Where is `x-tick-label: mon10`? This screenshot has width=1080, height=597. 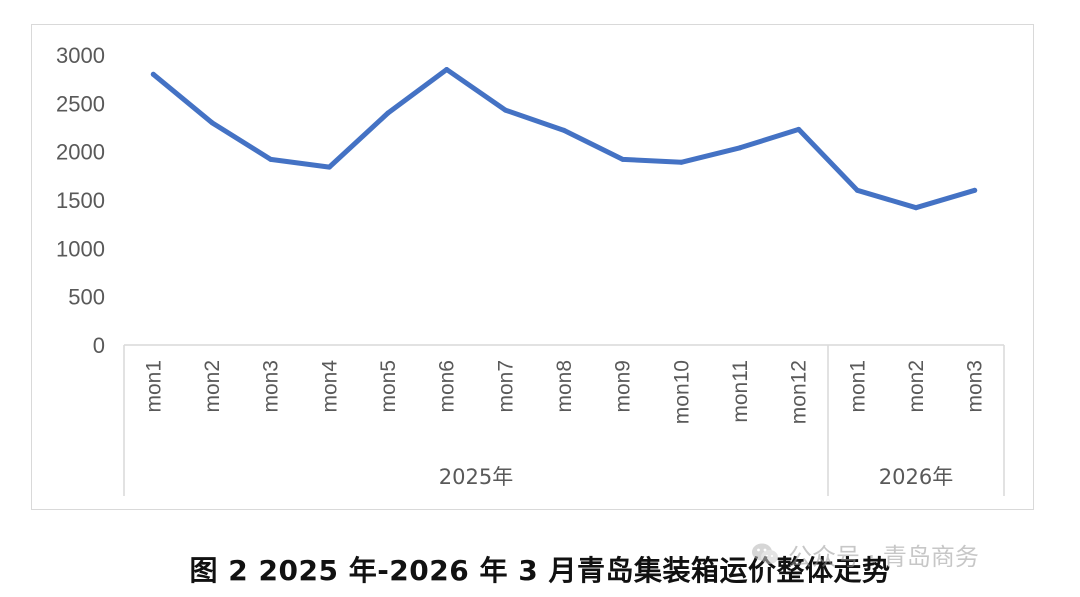
x-tick-label: mon10 is located at coordinates (681, 392).